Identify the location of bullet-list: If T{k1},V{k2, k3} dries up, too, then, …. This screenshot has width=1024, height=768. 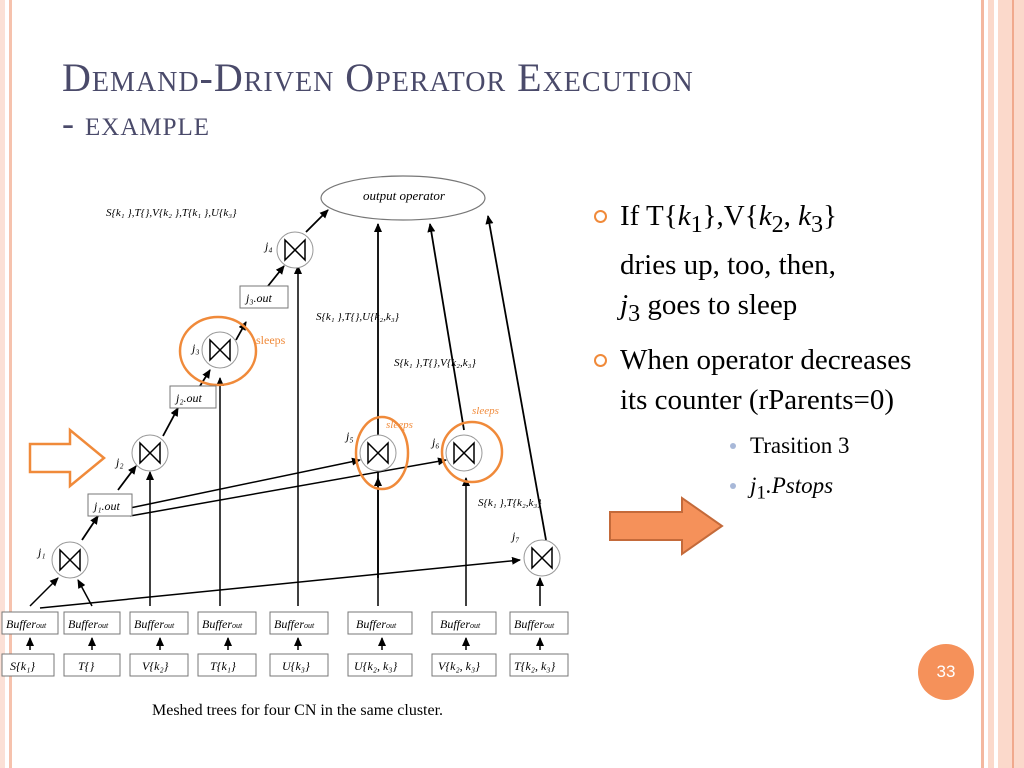
(759, 354).